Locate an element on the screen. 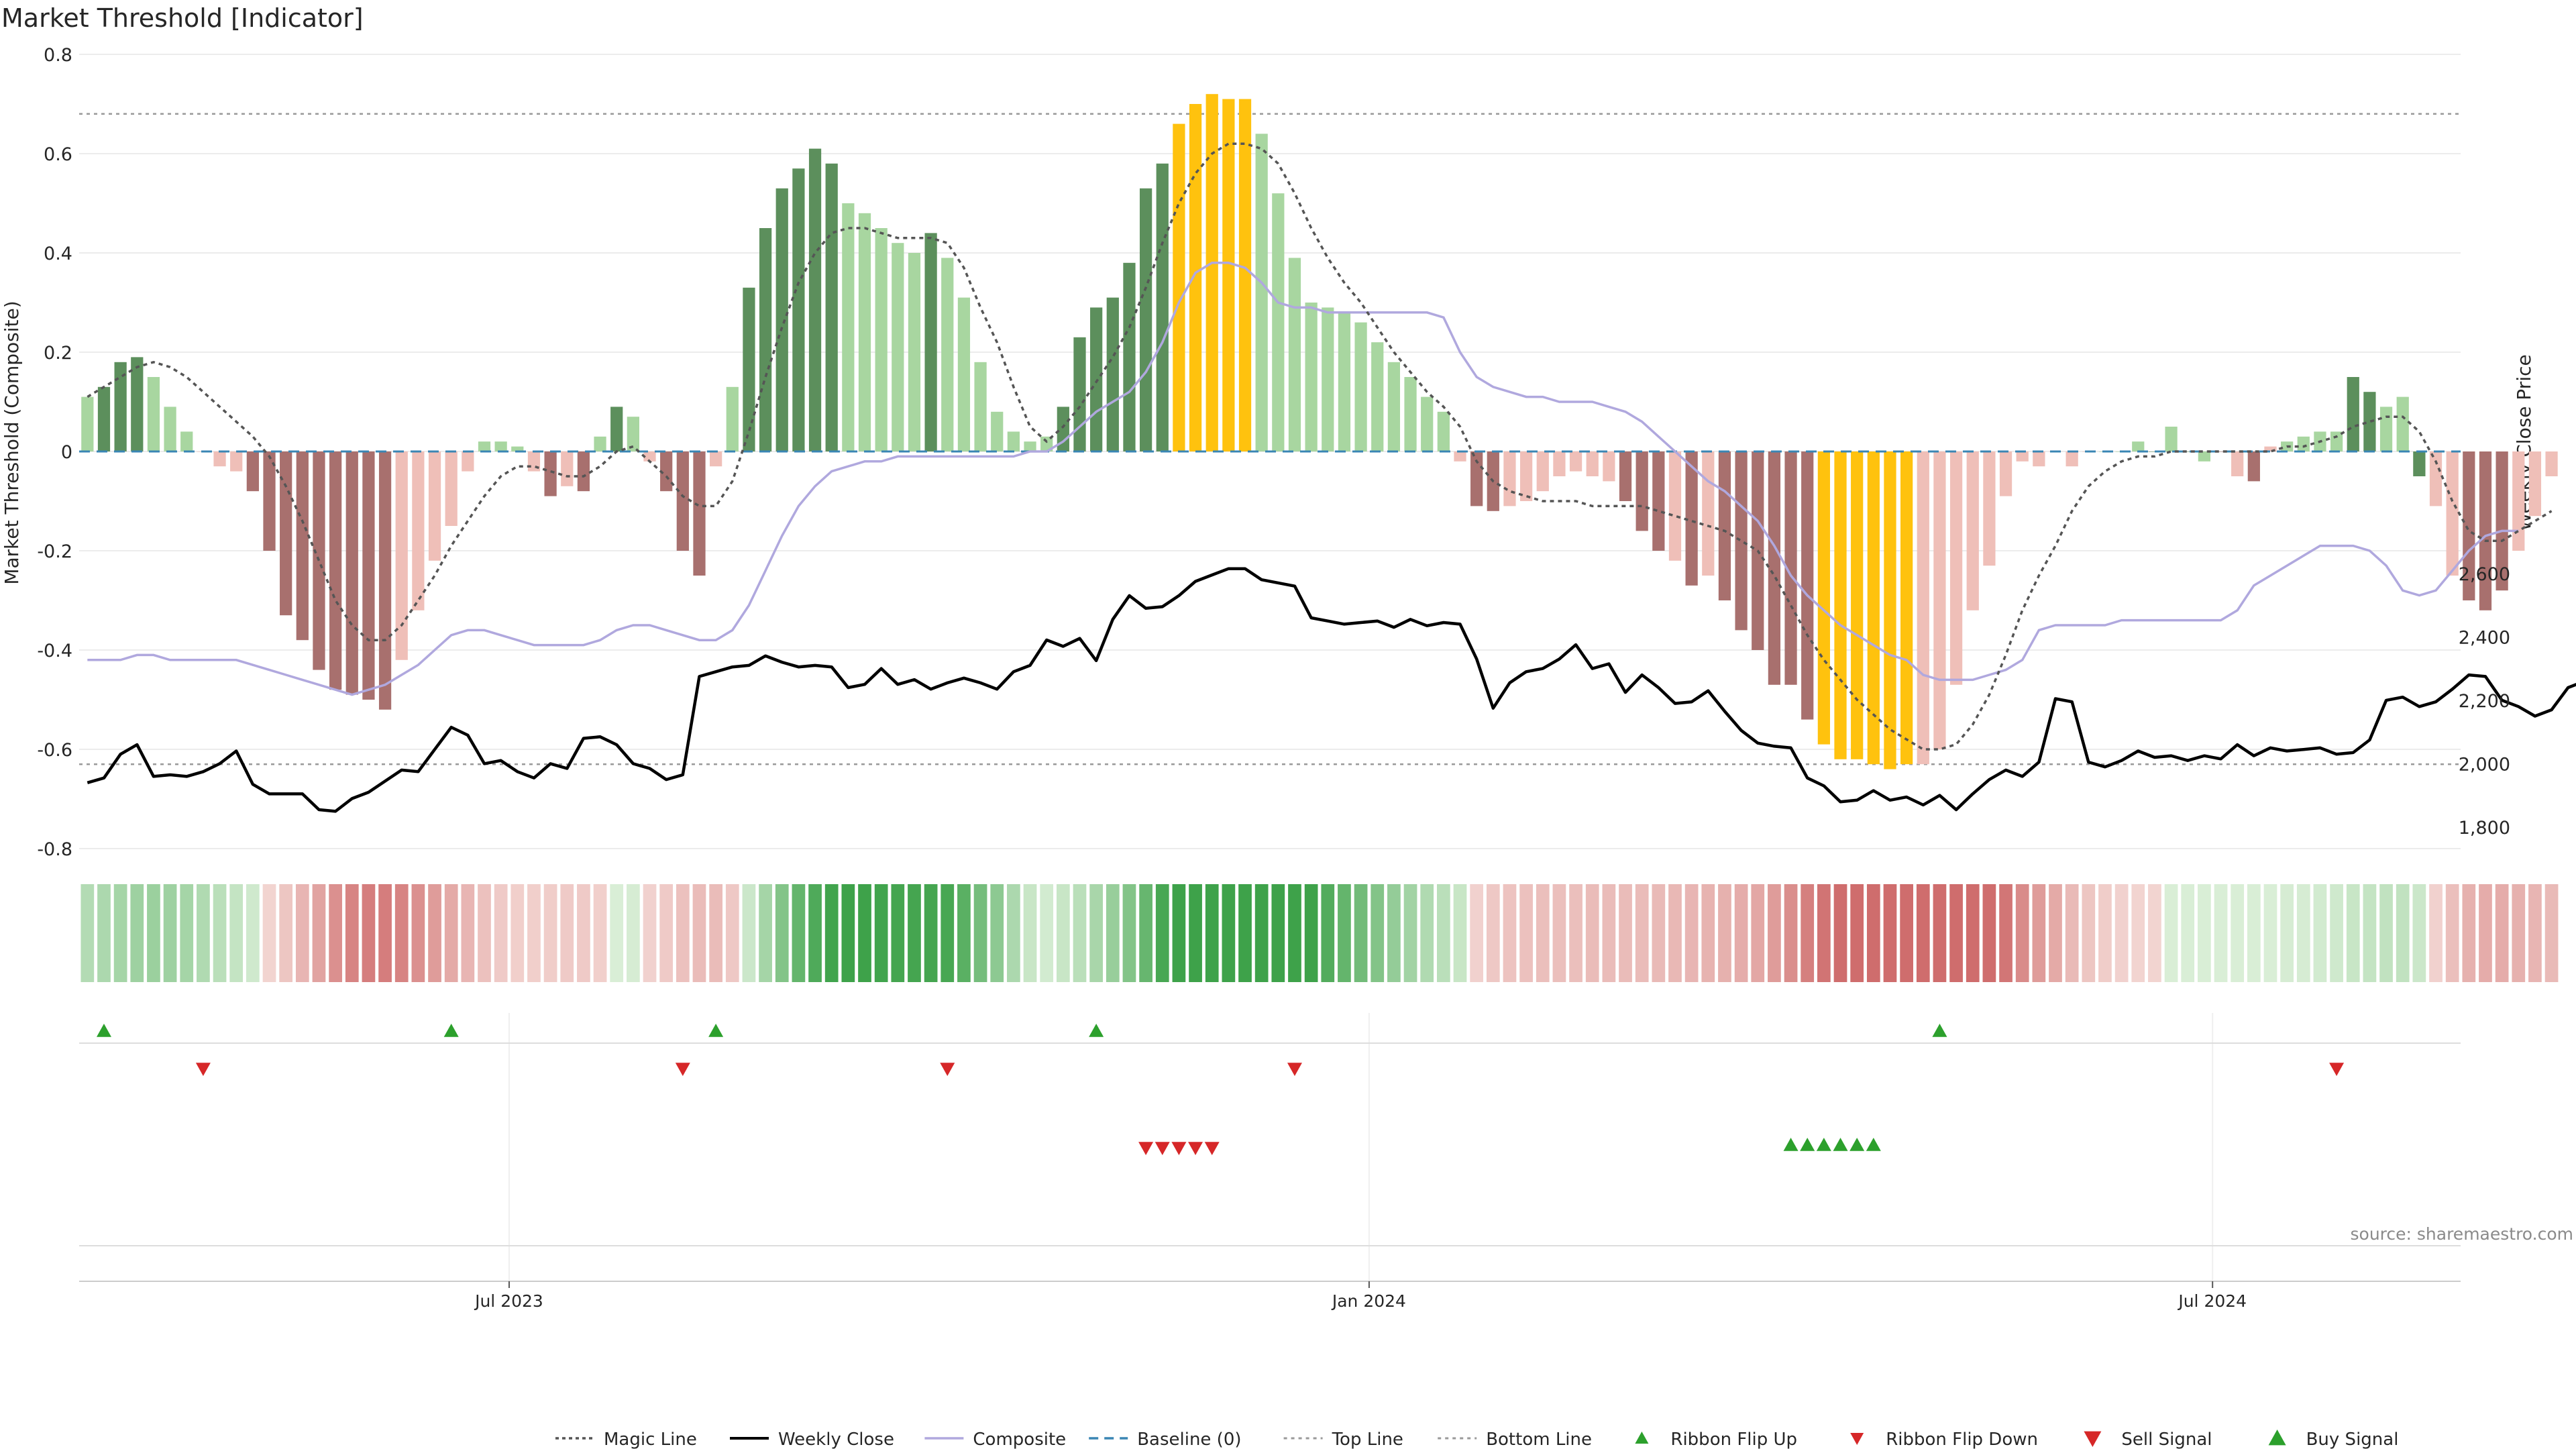 Image resolution: width=2576 pixels, height=1449 pixels. y2-tick-label: 1,800 is located at coordinates (2484, 828).